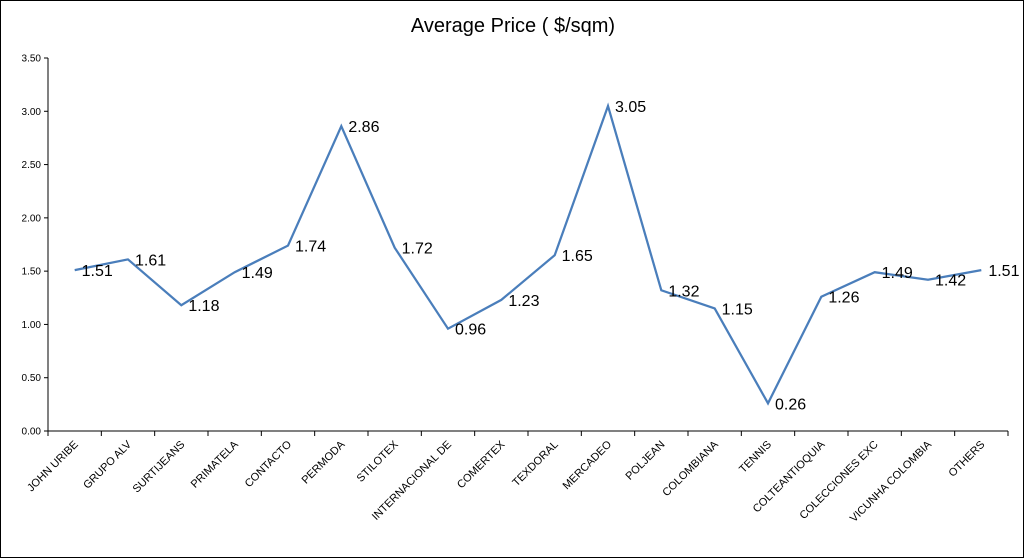 Image resolution: width=1024 pixels, height=559 pixels. What do you see at coordinates (32, 272) in the screenshot?
I see `y-tick-label: 1.50` at bounding box center [32, 272].